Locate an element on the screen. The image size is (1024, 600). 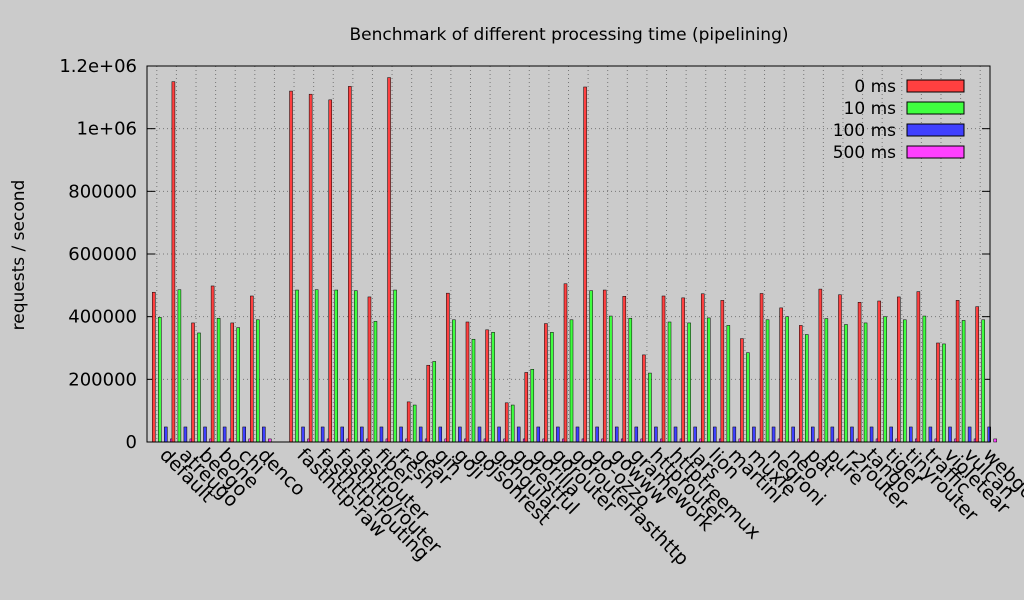
bar-gongular-0ms is located at coordinates (487, 386).